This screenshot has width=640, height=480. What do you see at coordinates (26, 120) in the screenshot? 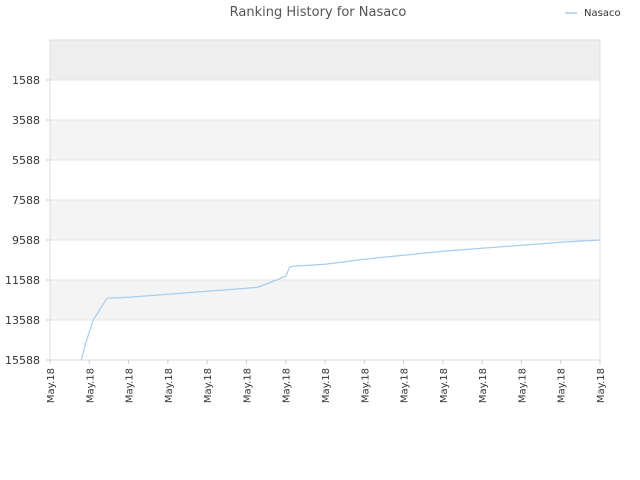
I see `y-tick-label: 3588` at bounding box center [26, 120].